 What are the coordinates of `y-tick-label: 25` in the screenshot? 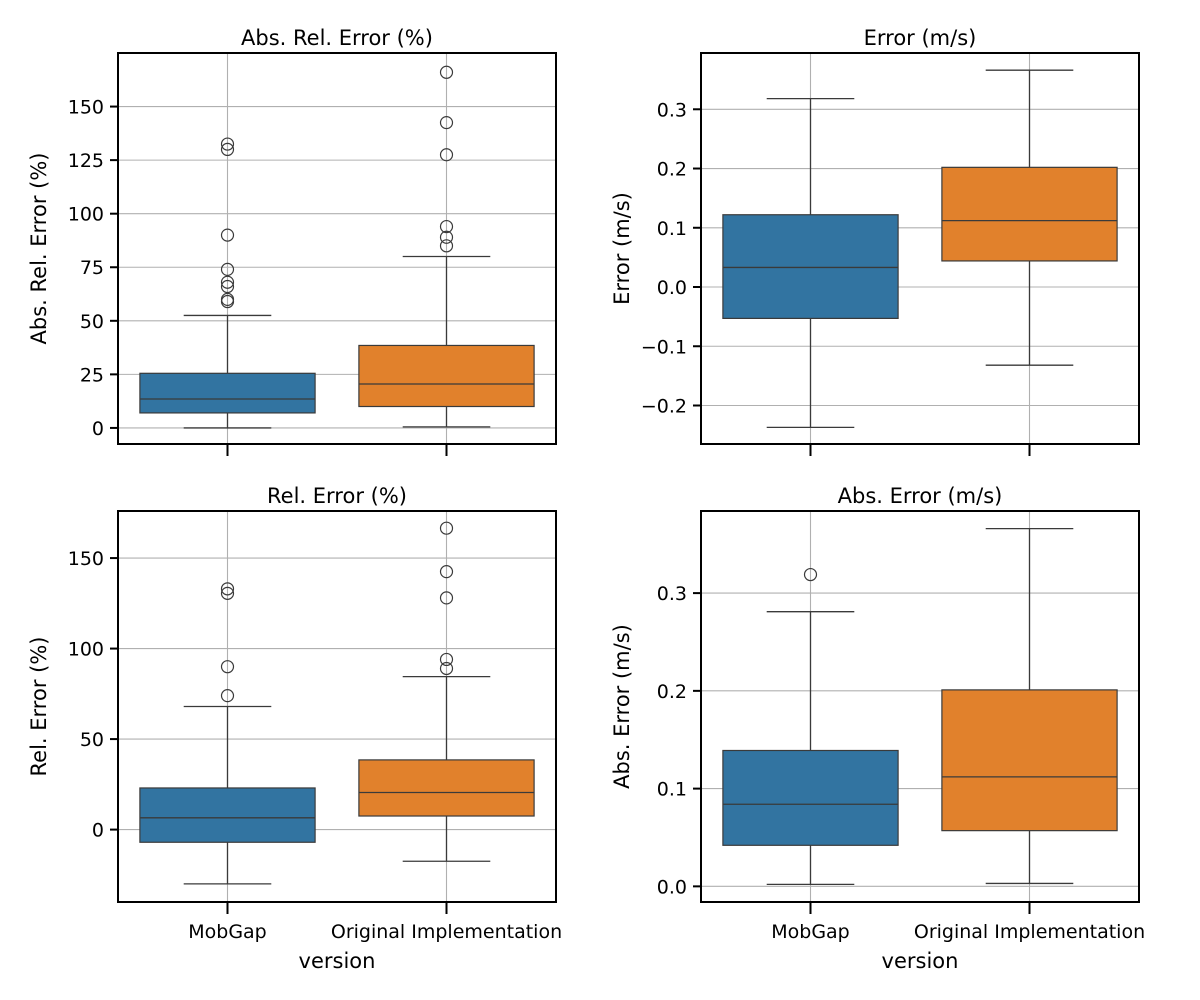 It's located at (92, 375).